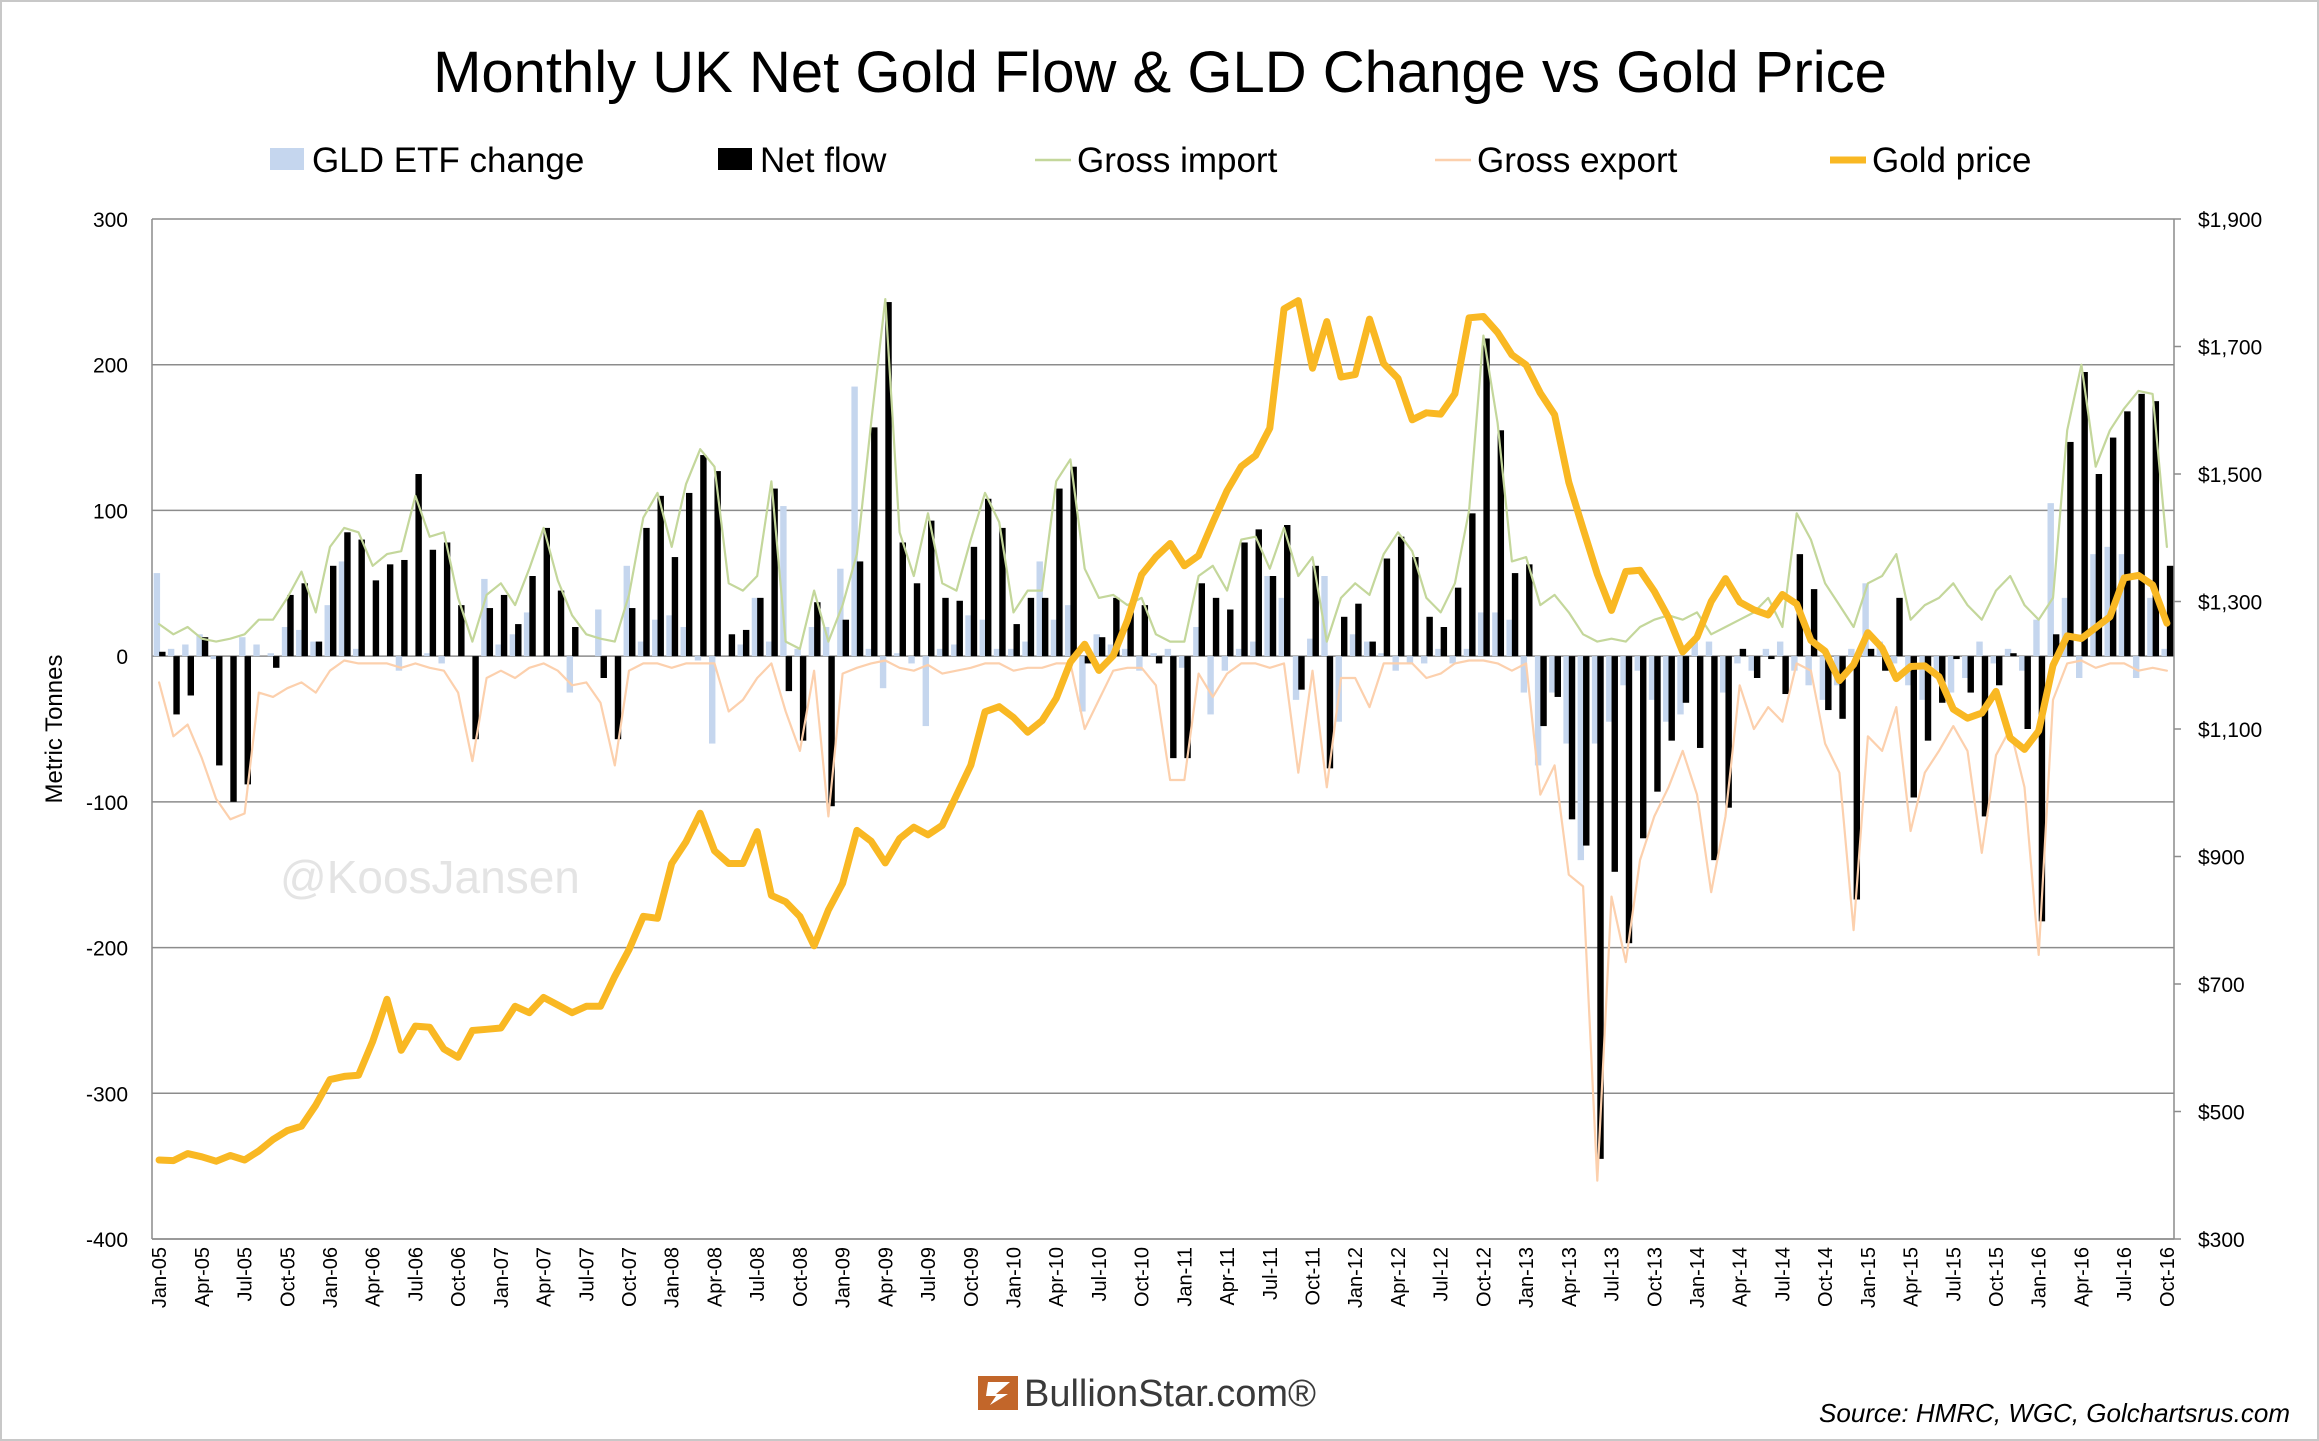 This screenshot has width=2319, height=1441. I want to click on y2-tick-label: $1,500, so click(2230, 475).